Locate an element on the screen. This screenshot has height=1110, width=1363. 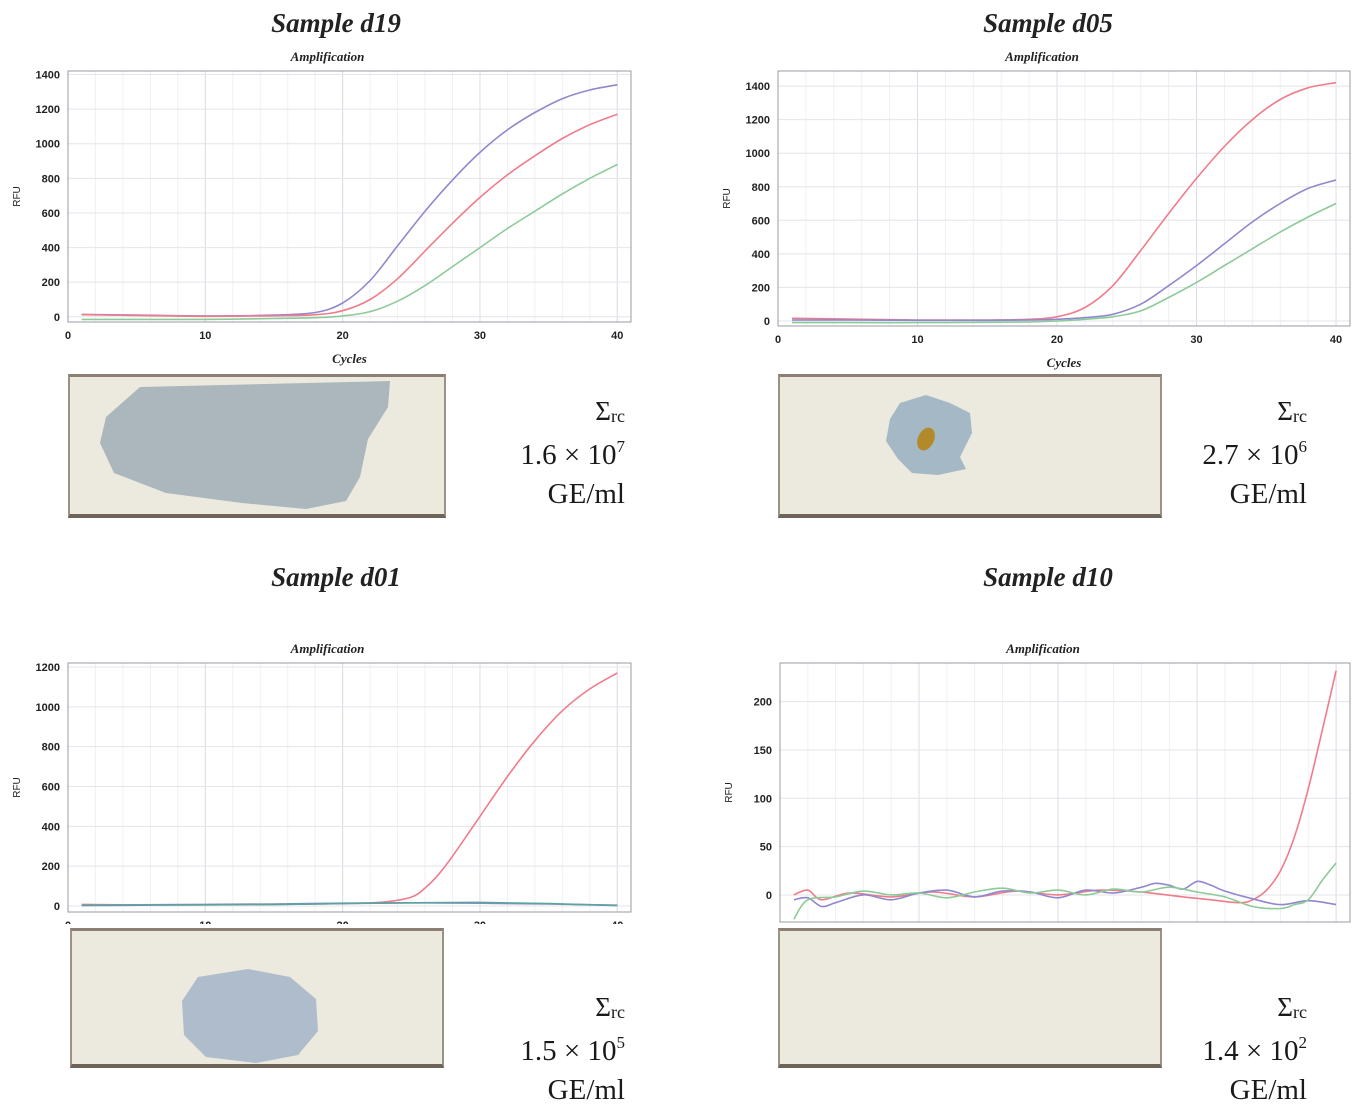
sample-title: Sample d05 is located at coordinates (1048, 23).